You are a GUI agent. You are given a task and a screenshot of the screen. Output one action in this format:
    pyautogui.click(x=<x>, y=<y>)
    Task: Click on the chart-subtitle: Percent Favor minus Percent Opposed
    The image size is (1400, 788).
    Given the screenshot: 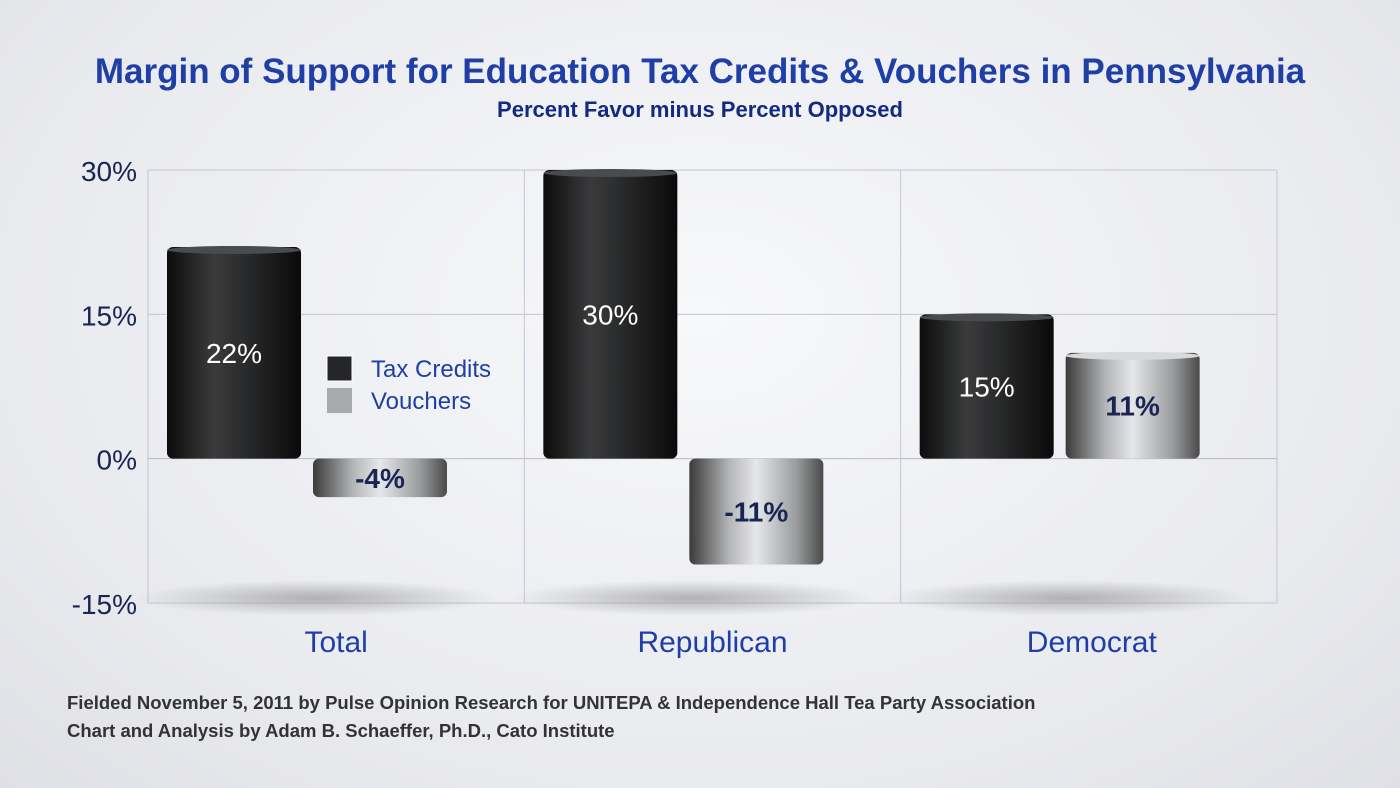 What is the action you would take?
    pyautogui.click(x=700, y=109)
    